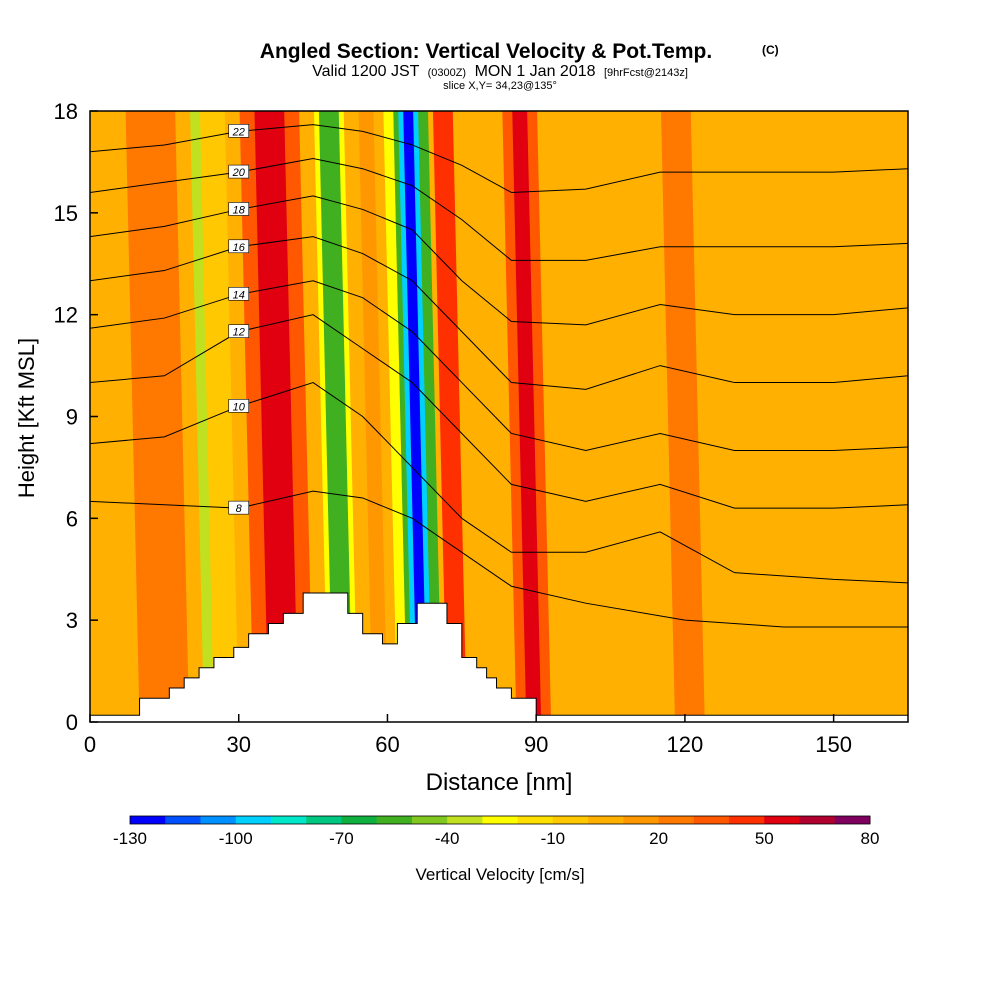 The height and width of the screenshot is (1000, 1000). What do you see at coordinates (833, 744) in the screenshot?
I see `x-tick-label: 150` at bounding box center [833, 744].